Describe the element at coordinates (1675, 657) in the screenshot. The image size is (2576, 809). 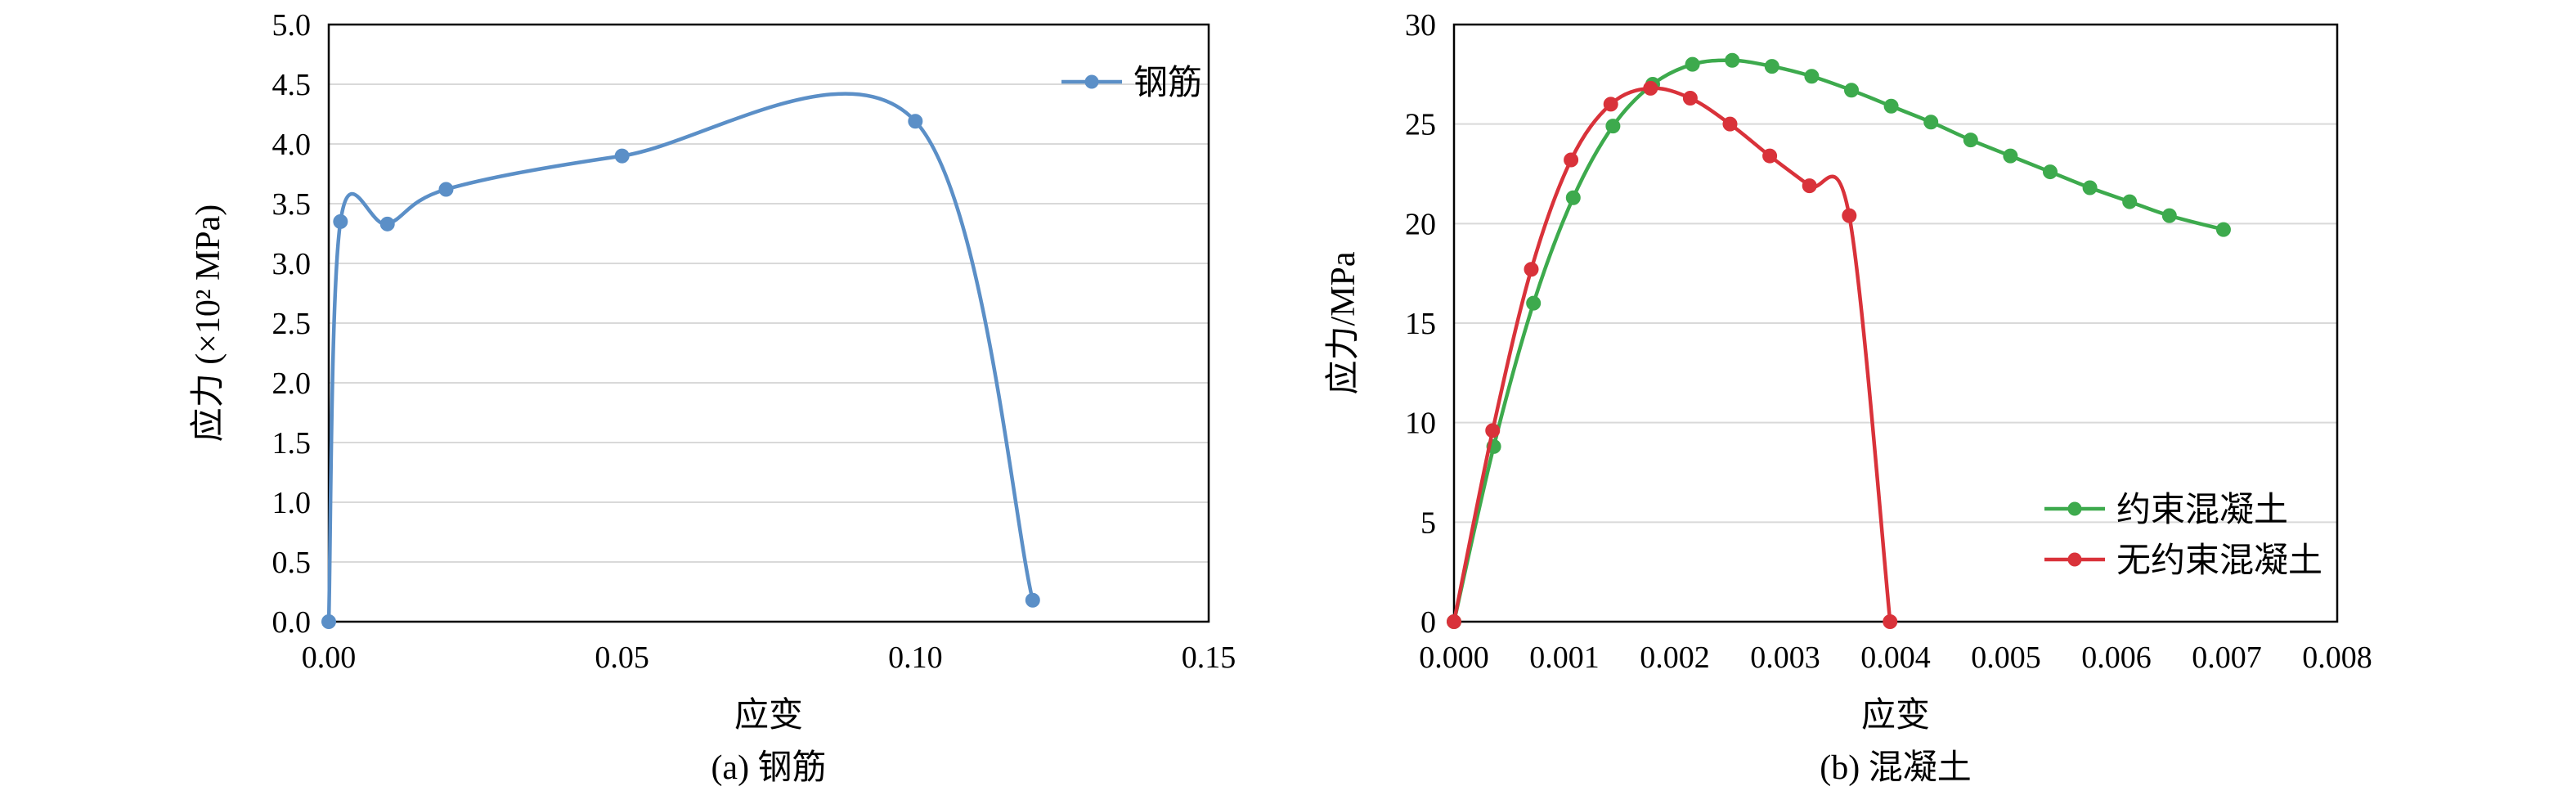
I see `x-tick-label: 0.002` at that location.